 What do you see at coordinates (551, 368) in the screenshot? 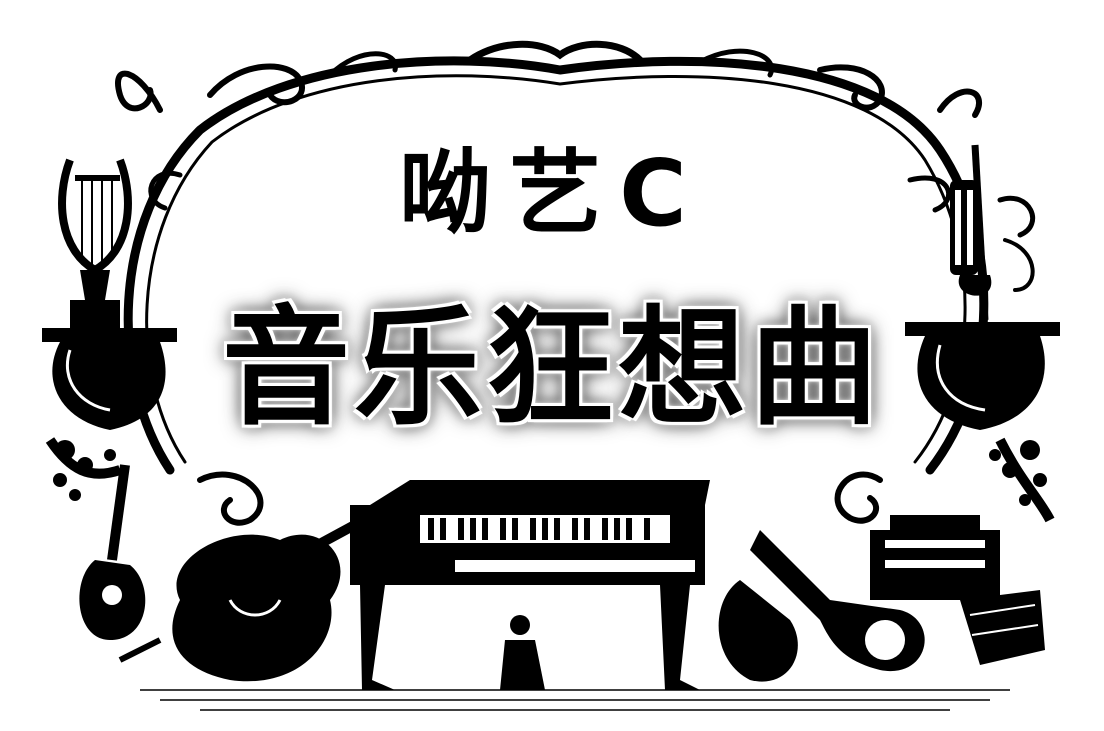
I see `main-title: 音乐狂想曲` at bounding box center [551, 368].